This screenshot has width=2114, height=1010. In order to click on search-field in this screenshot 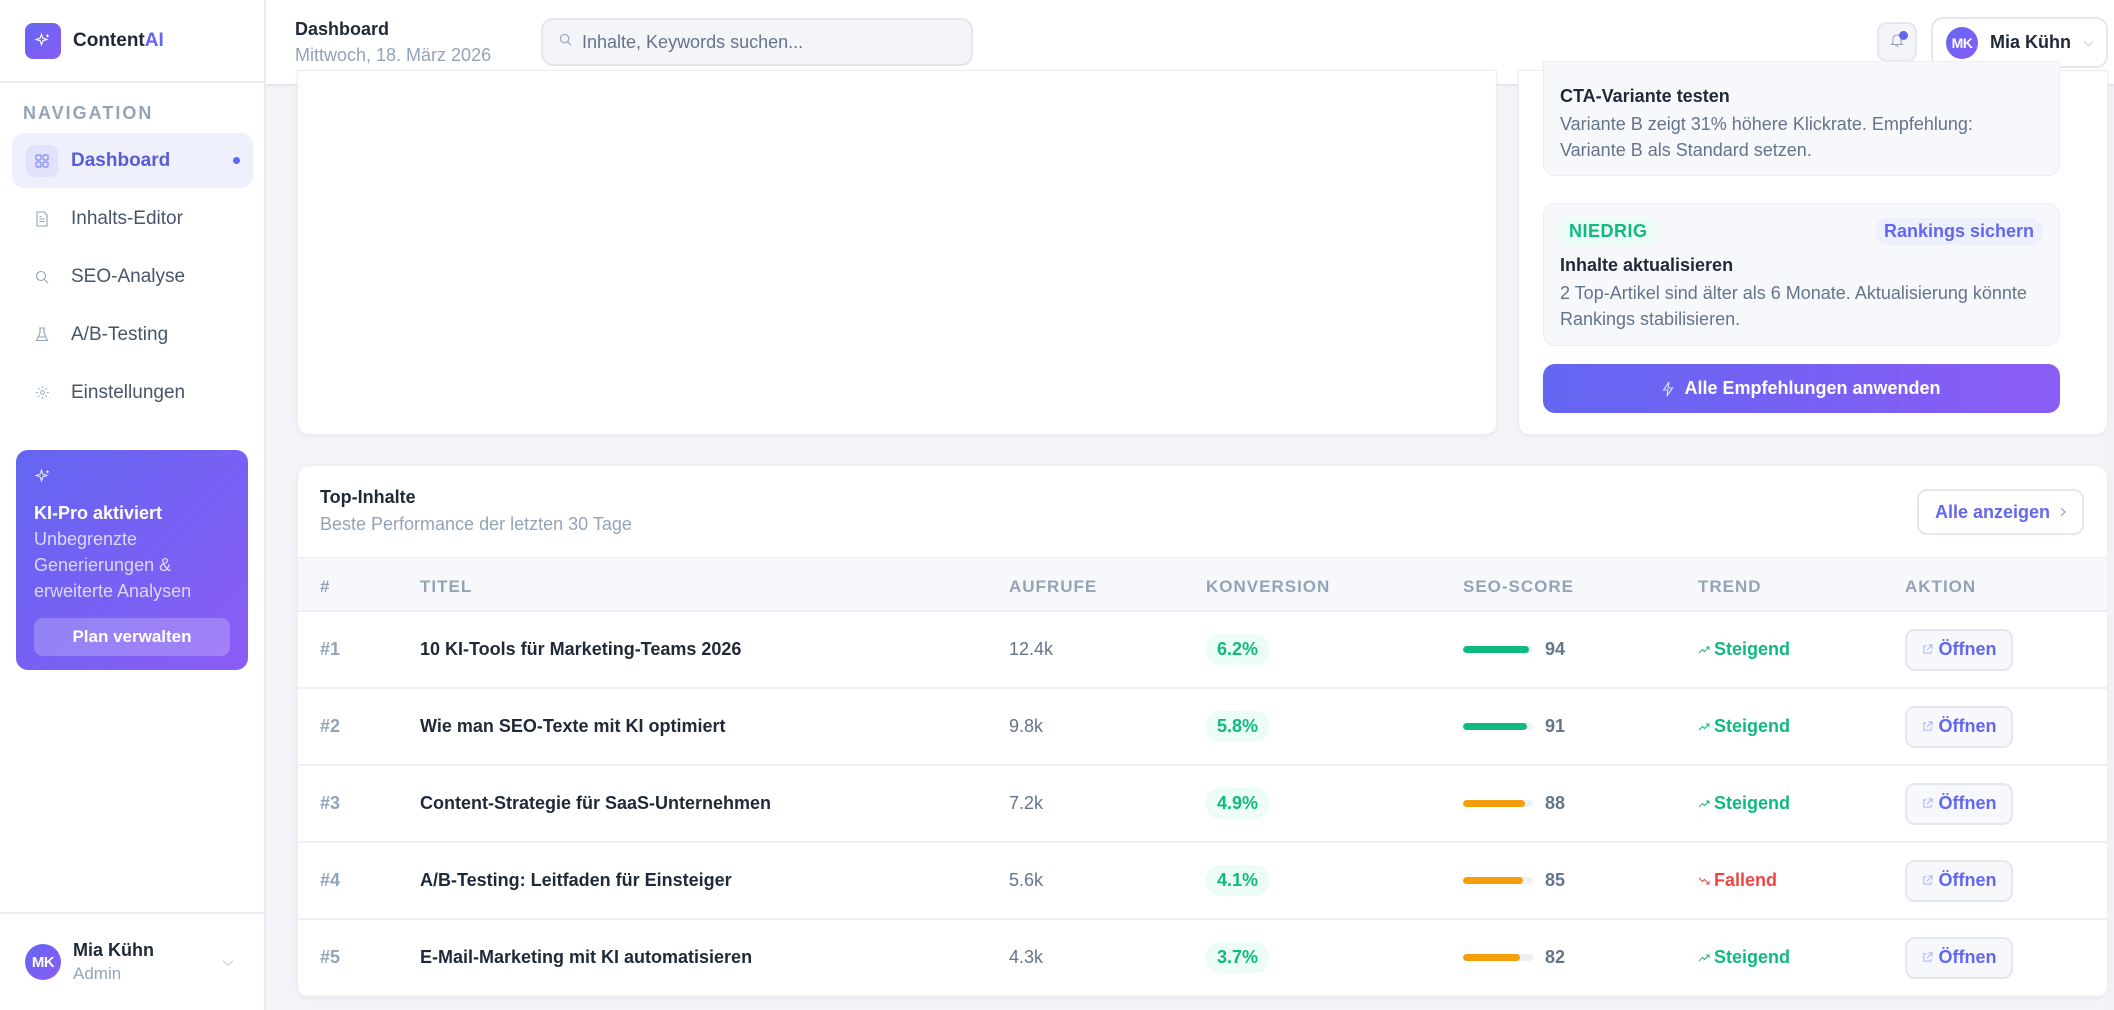, I will do `click(757, 42)`.